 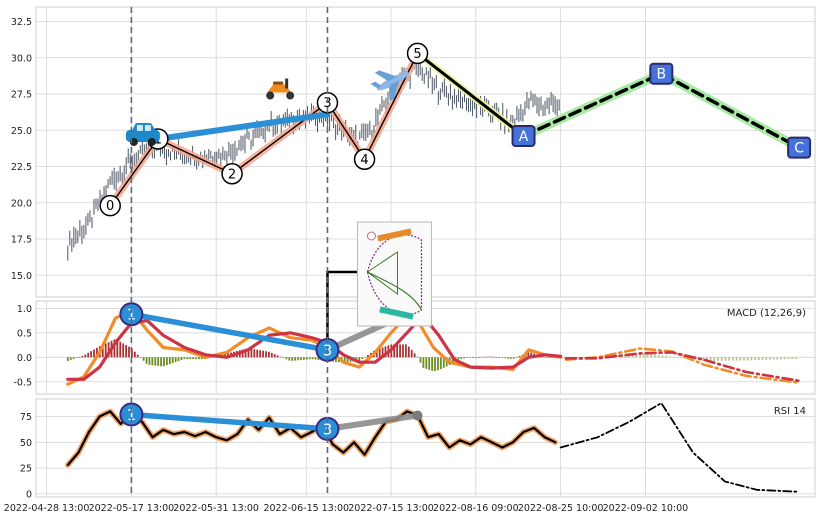 I want to click on macd-legend: MACD (12,26,9), so click(x=766, y=313).